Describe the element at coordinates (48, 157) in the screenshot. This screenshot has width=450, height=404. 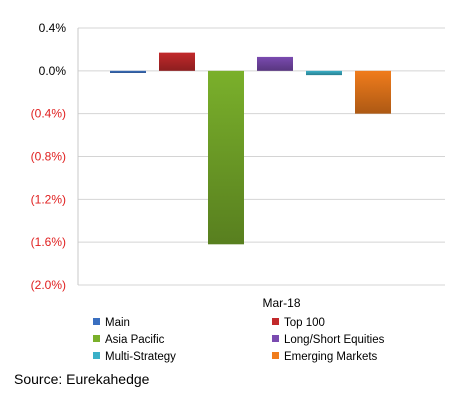
I see `y-tick-label: (0.8%)` at that location.